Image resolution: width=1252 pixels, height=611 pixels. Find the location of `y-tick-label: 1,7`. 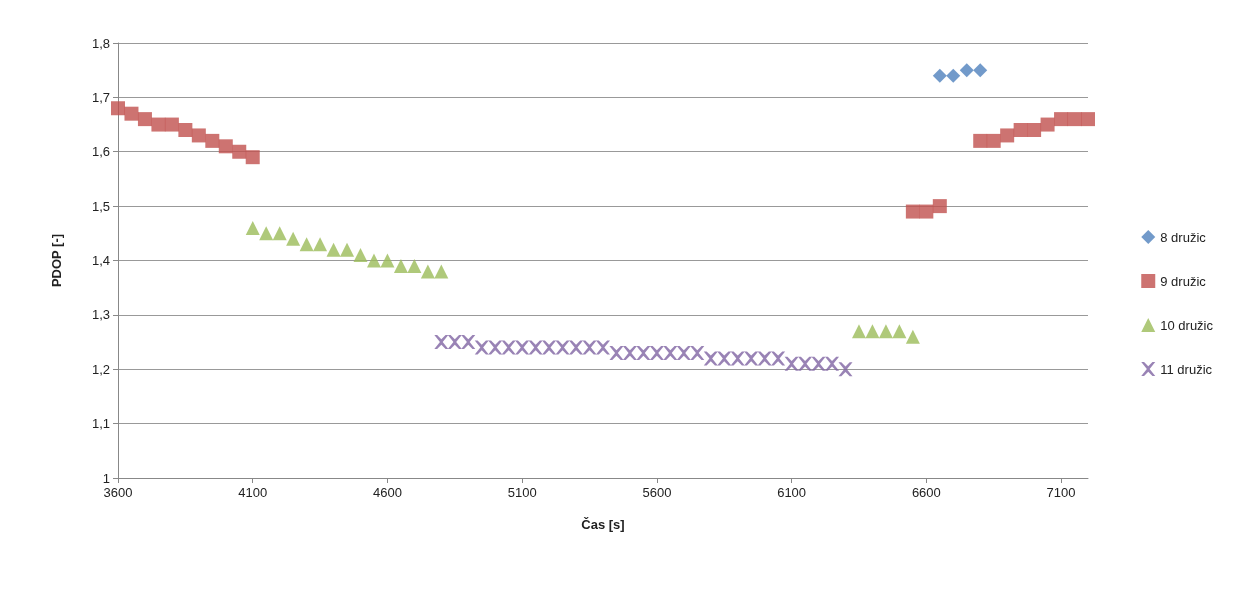

y-tick-label: 1,7 is located at coordinates (100, 97).